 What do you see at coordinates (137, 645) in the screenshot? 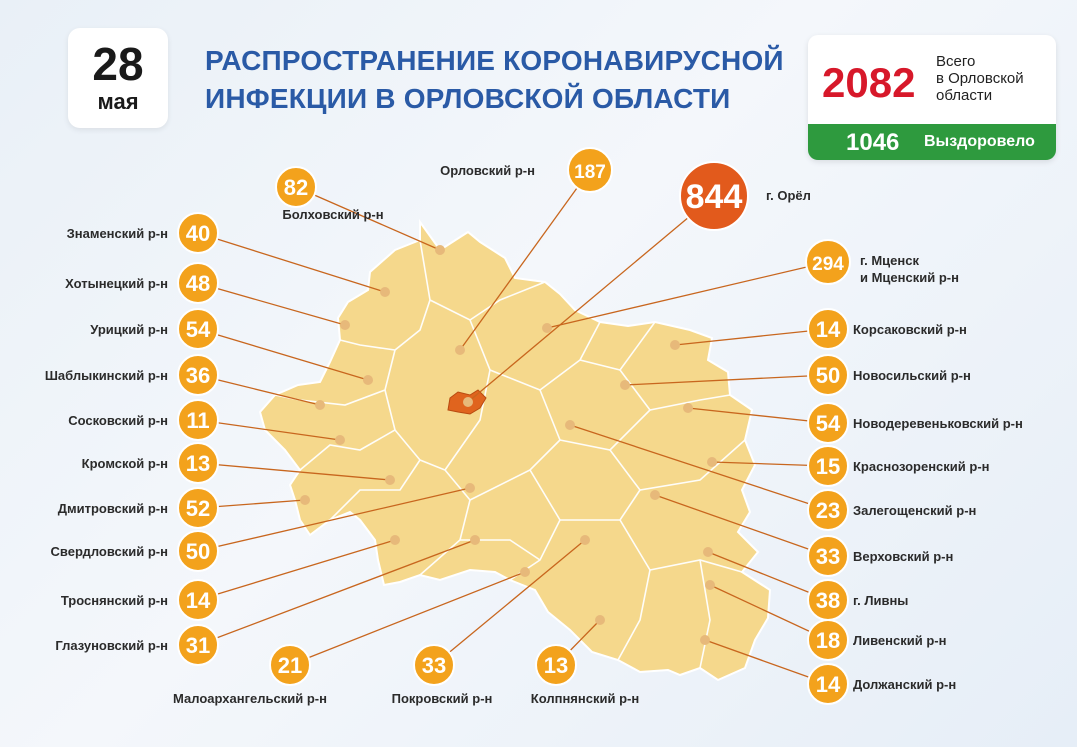
I see `district-marker: 31 Глазуновский р-н` at bounding box center [137, 645].